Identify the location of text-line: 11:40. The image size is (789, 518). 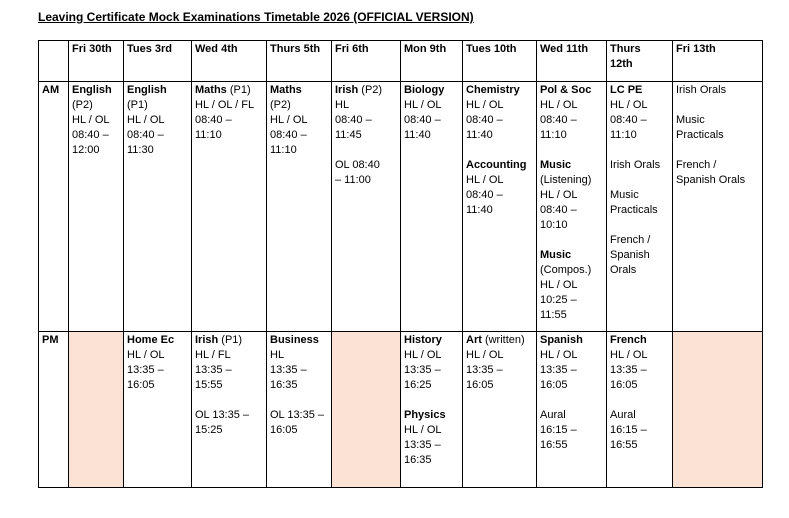
(479, 210).